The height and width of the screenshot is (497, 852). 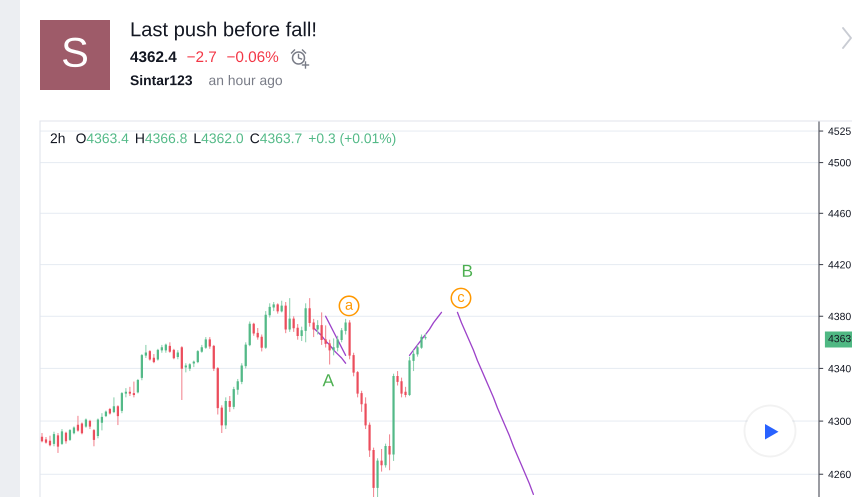 I want to click on y-tick-label: 4525, so click(x=839, y=131).